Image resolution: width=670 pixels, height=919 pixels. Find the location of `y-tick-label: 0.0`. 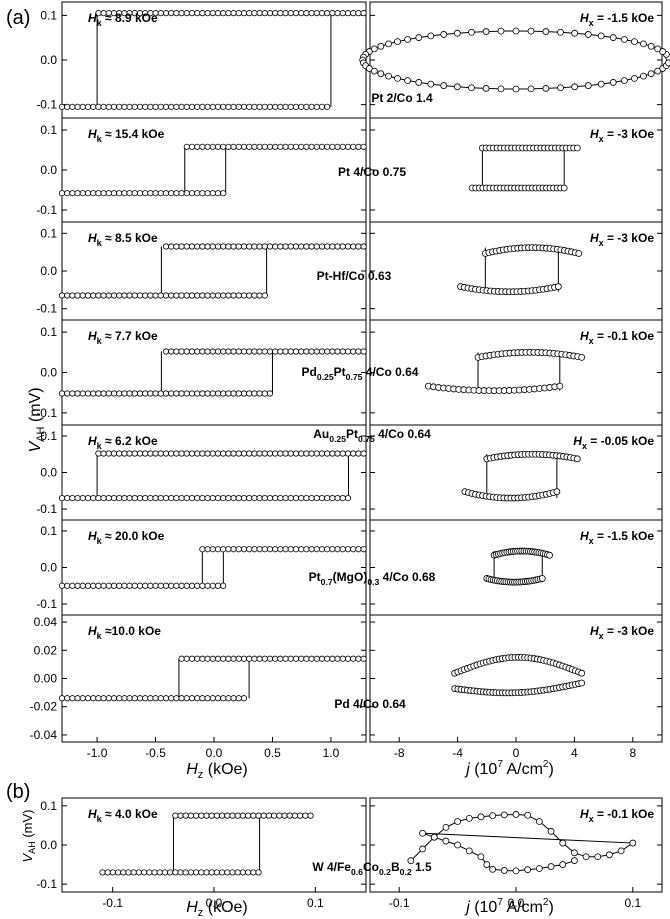

y-tick-label: 0.0 is located at coordinates (48, 60).